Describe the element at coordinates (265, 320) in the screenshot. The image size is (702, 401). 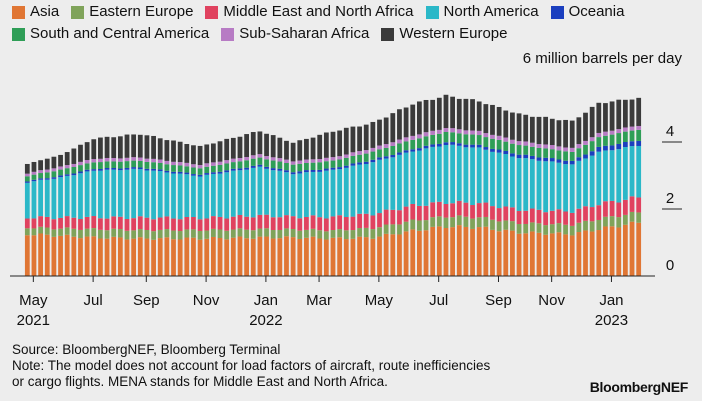
I see `x-year-label: 2022` at that location.